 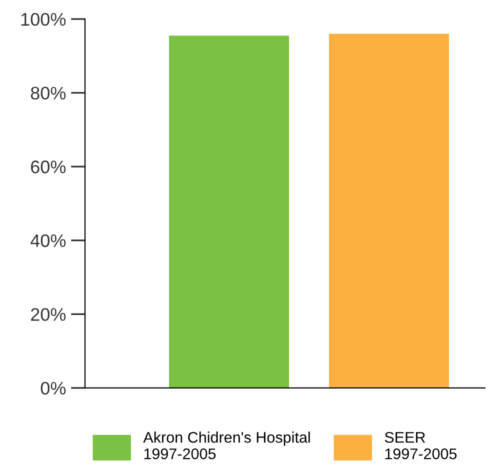 I want to click on y-tick-label: 20%, so click(x=48, y=314).